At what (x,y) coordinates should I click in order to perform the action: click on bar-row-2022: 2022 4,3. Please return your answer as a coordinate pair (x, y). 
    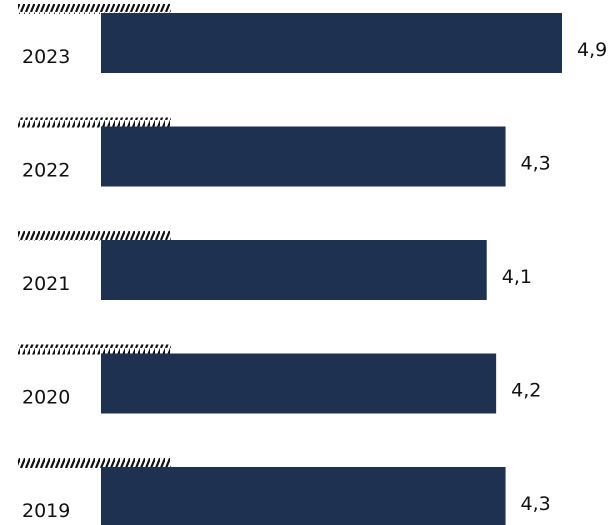
    Looking at the image, I should click on (284, 152).